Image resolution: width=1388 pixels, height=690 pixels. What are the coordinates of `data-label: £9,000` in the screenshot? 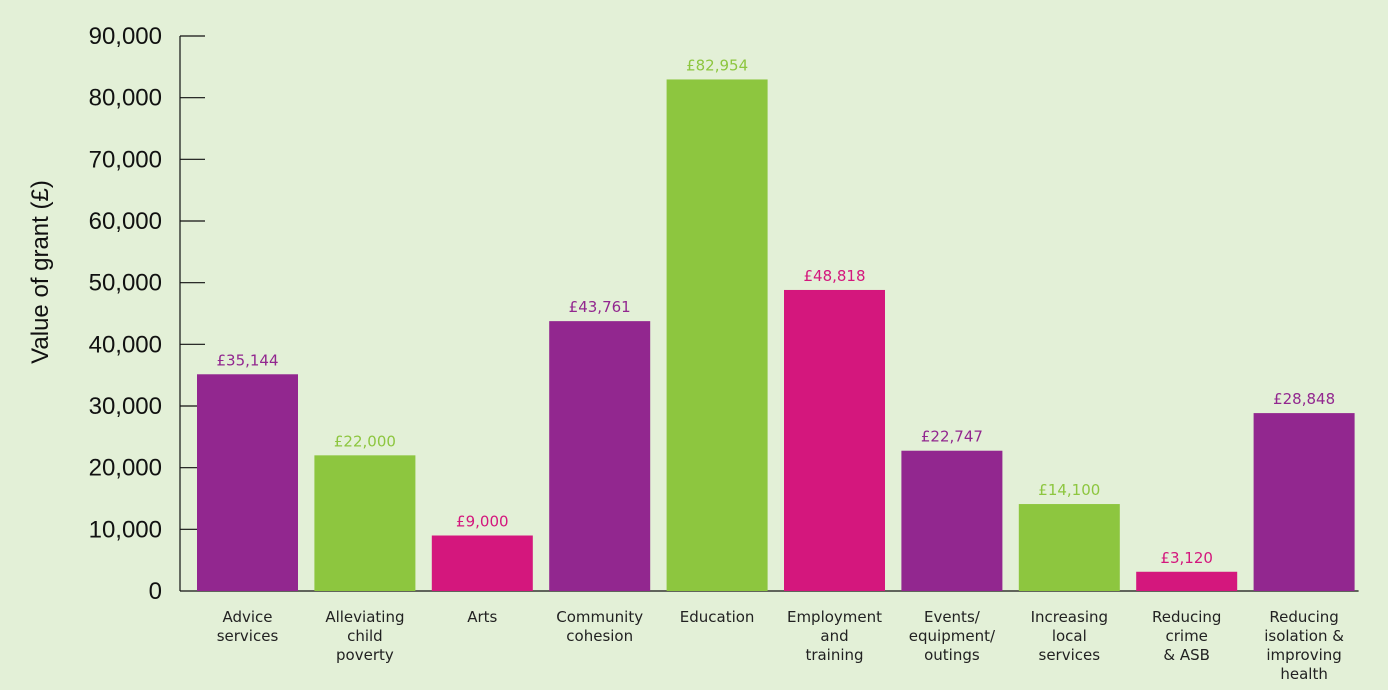 It's located at (482, 522).